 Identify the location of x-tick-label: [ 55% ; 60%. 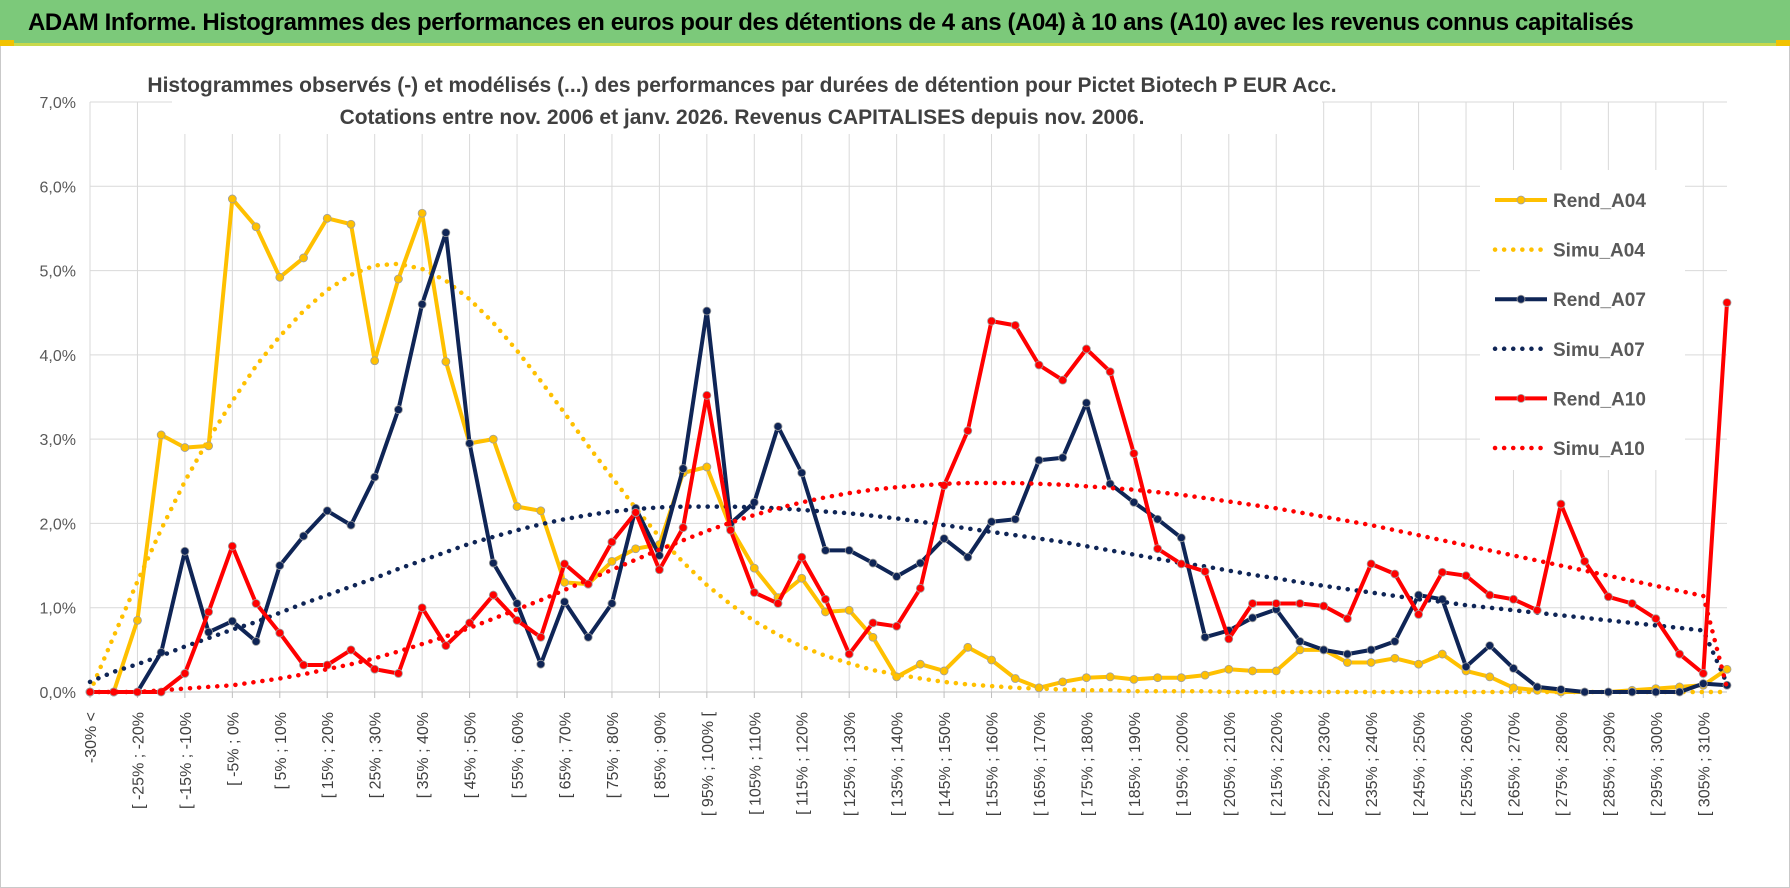
(518, 755).